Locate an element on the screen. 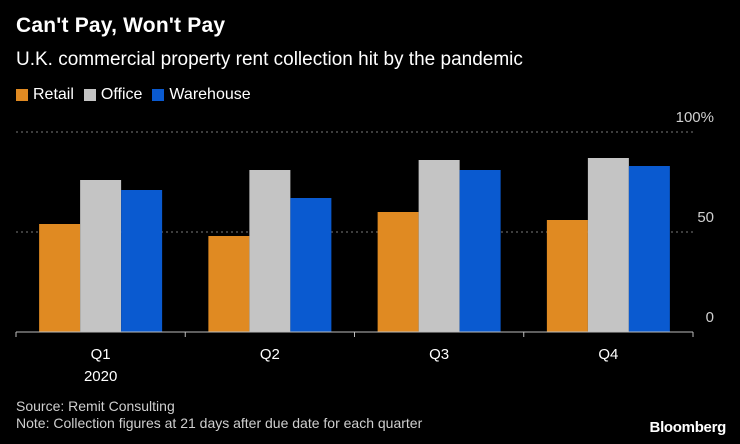 Image resolution: width=740 pixels, height=444 pixels. x-tick-label: Q3 is located at coordinates (439, 354).